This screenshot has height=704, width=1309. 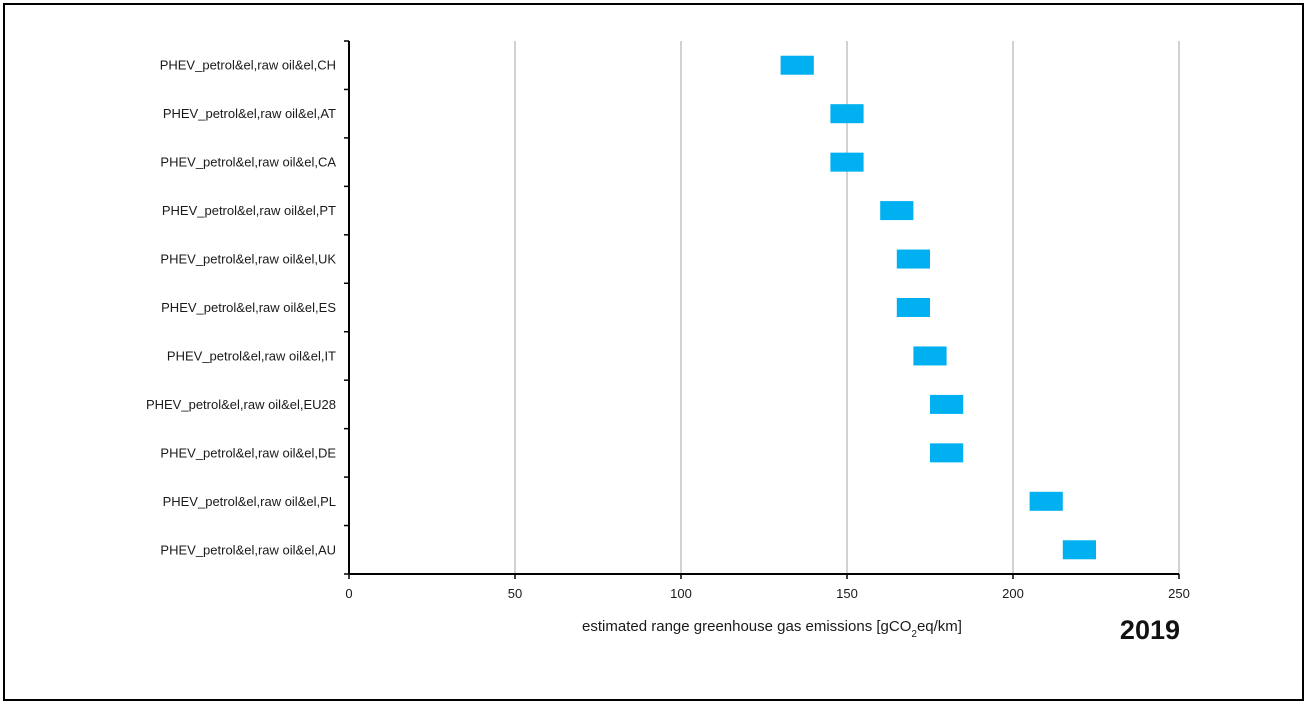 I want to click on x-tick-label: 200, so click(x=1013, y=593).